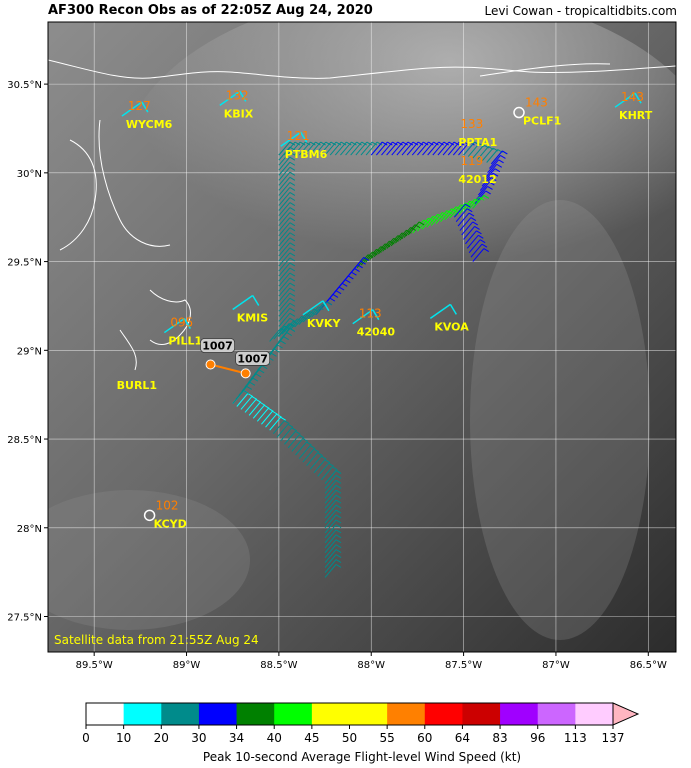  I want to click on pressure-label: 1007, so click(217, 346).